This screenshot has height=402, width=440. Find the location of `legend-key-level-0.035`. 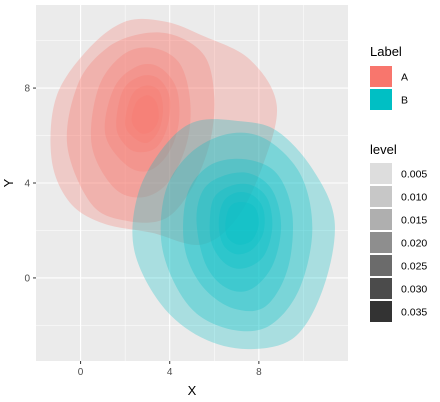

legend-key-level-0.035 is located at coordinates (381, 311).